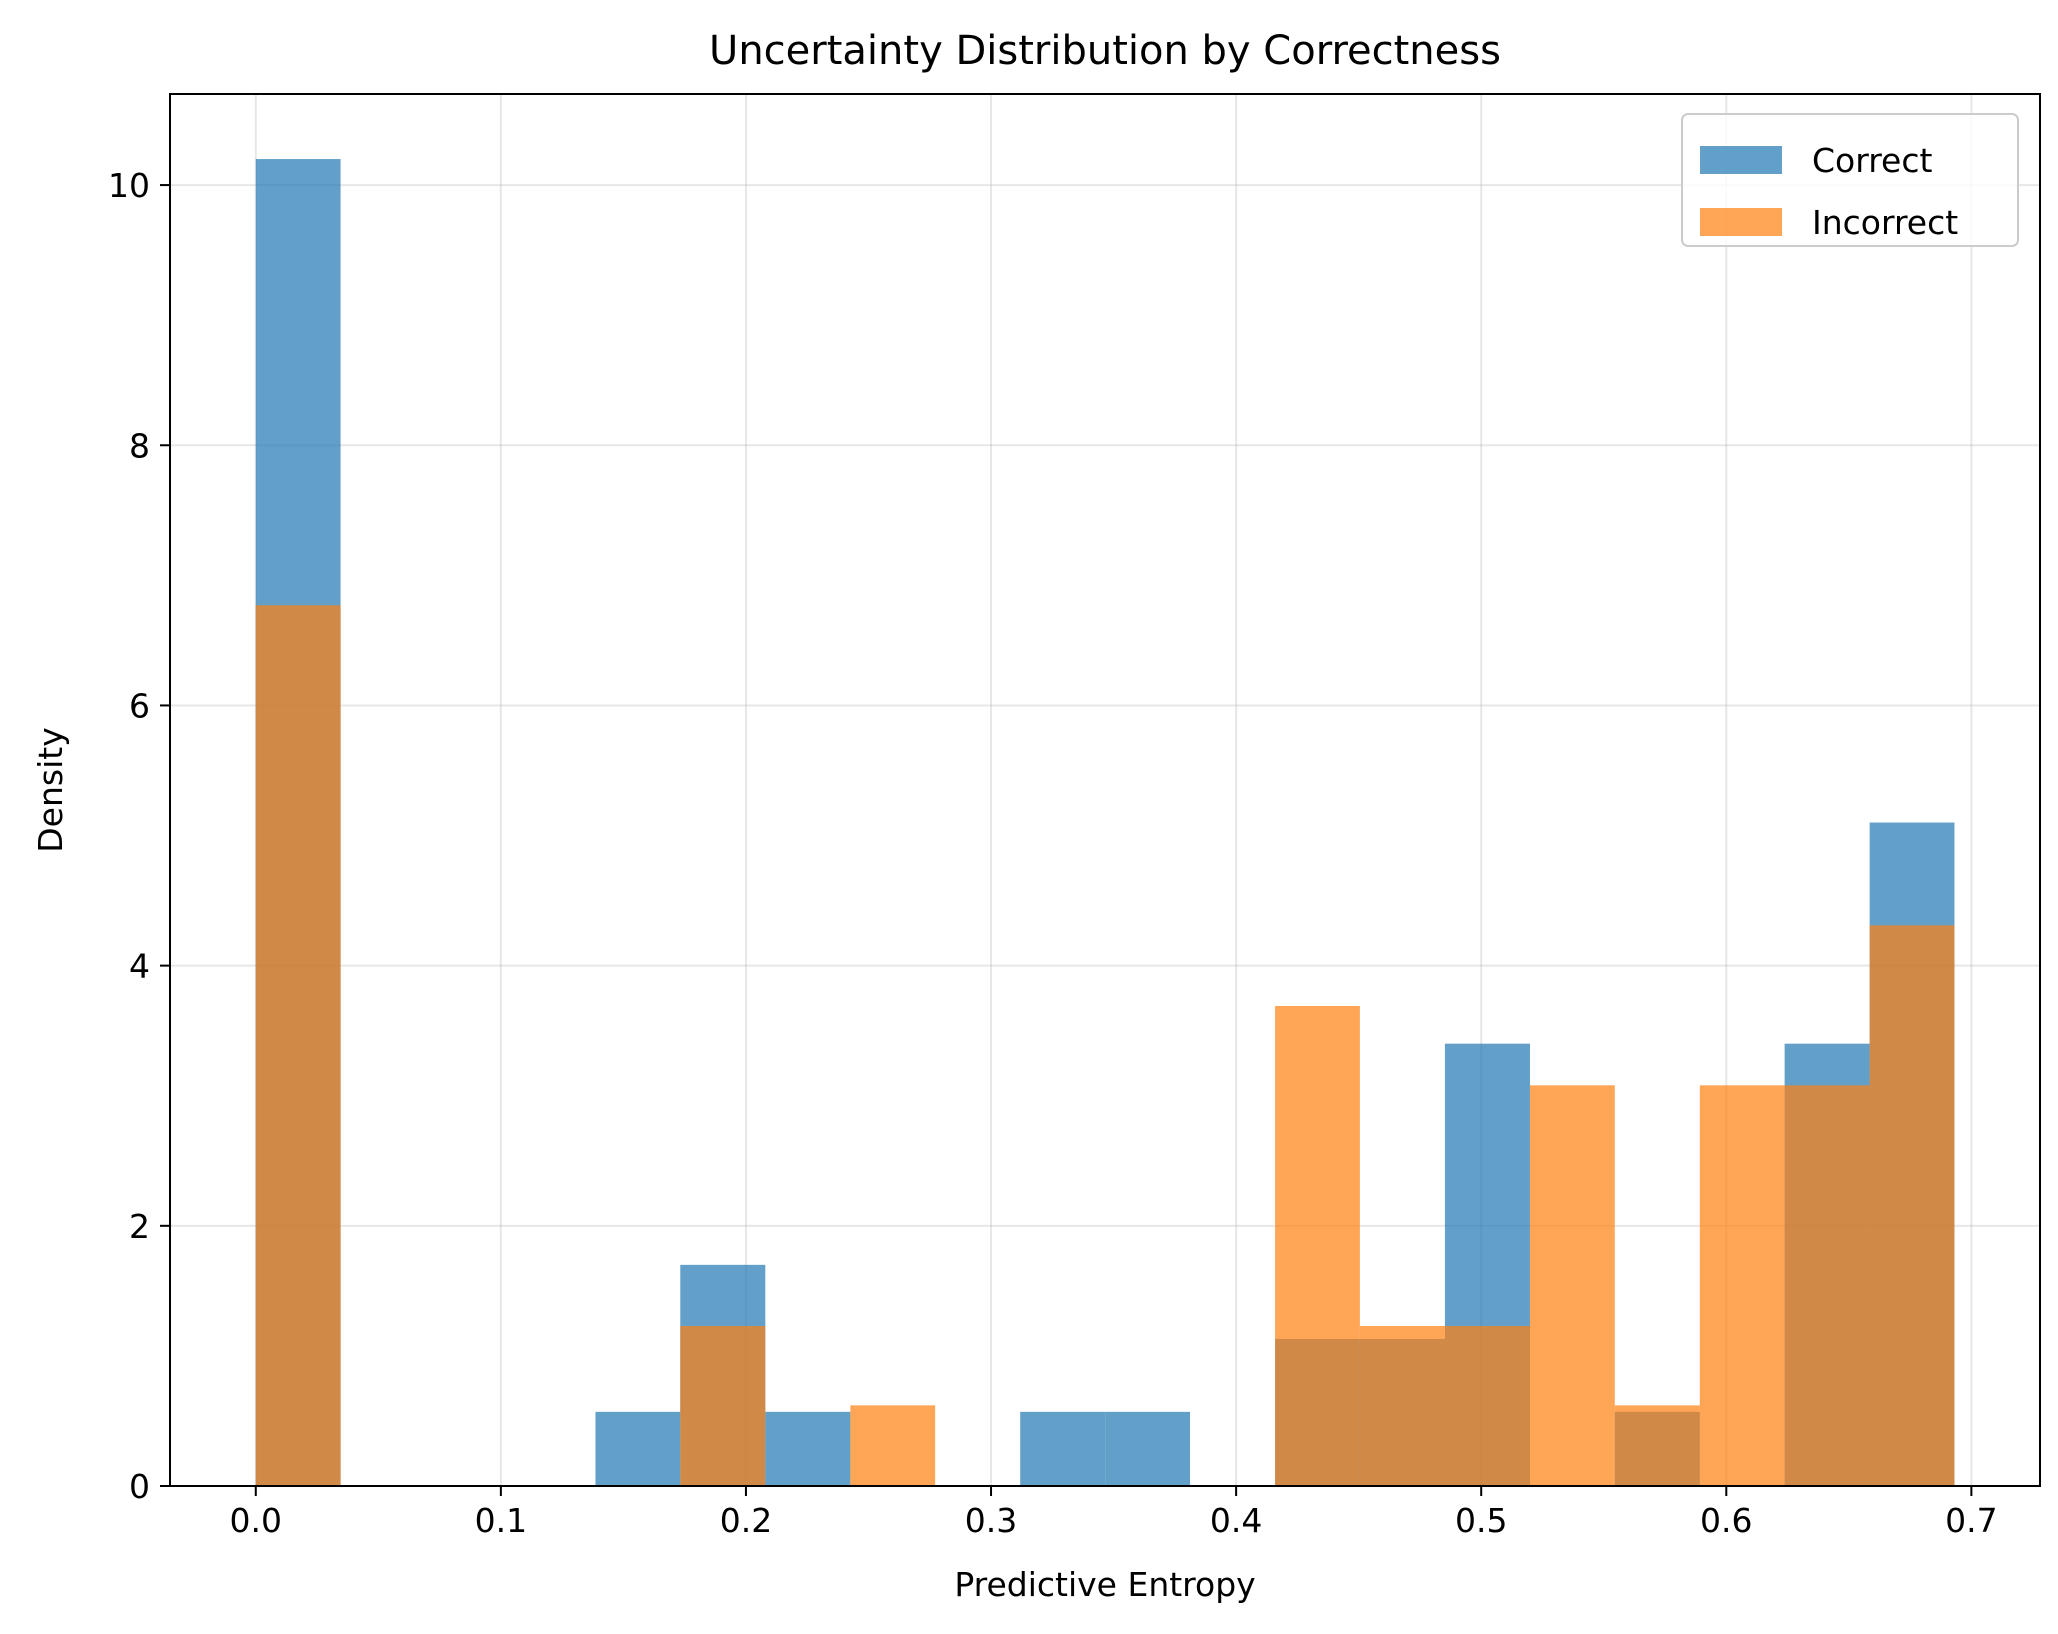  Describe the element at coordinates (1741, 160) in the screenshot. I see `legend-swatch-correct` at that location.